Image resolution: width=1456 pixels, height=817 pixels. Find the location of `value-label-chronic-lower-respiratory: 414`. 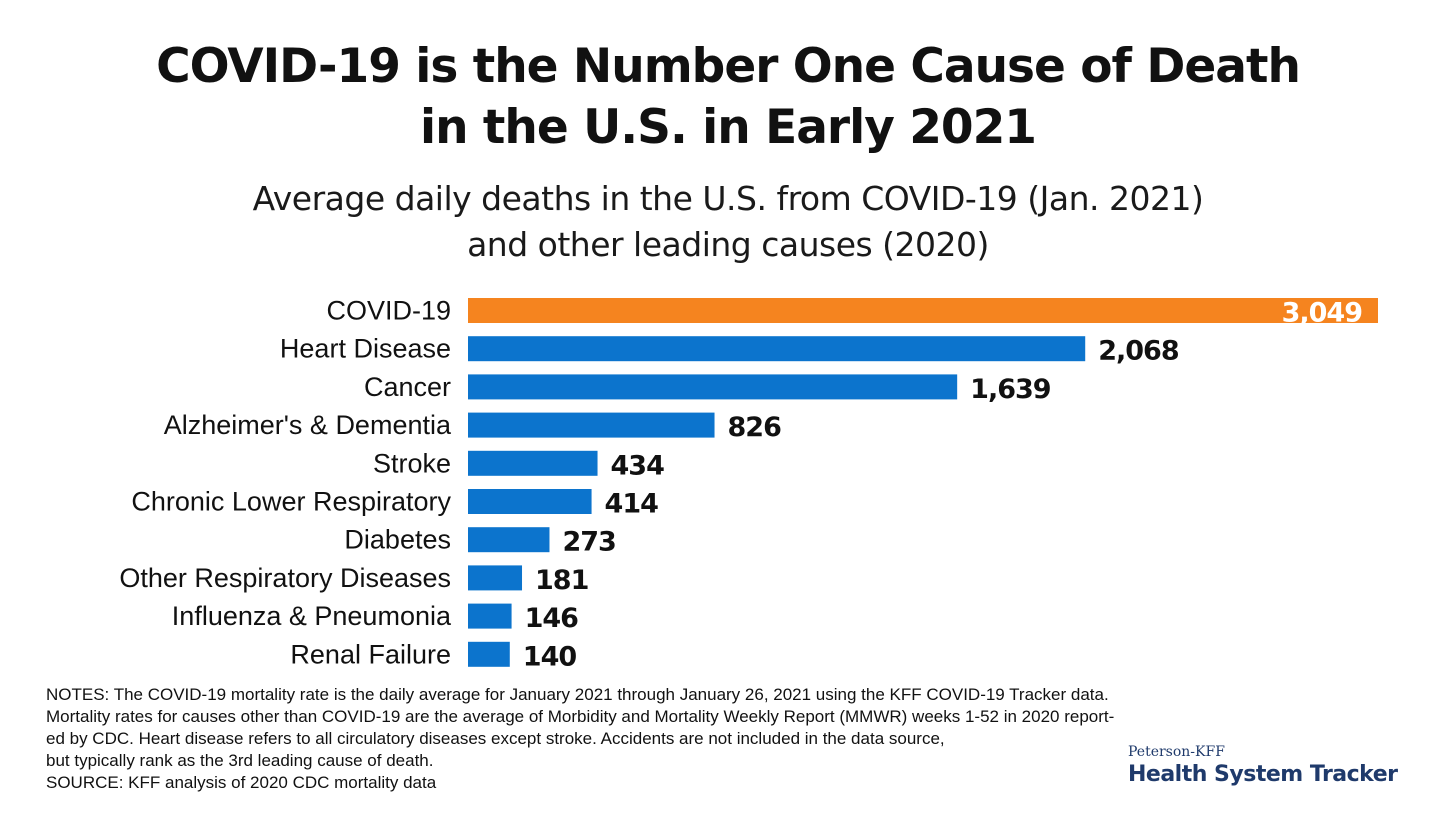

value-label-chronic-lower-respiratory: 414 is located at coordinates (632, 504).